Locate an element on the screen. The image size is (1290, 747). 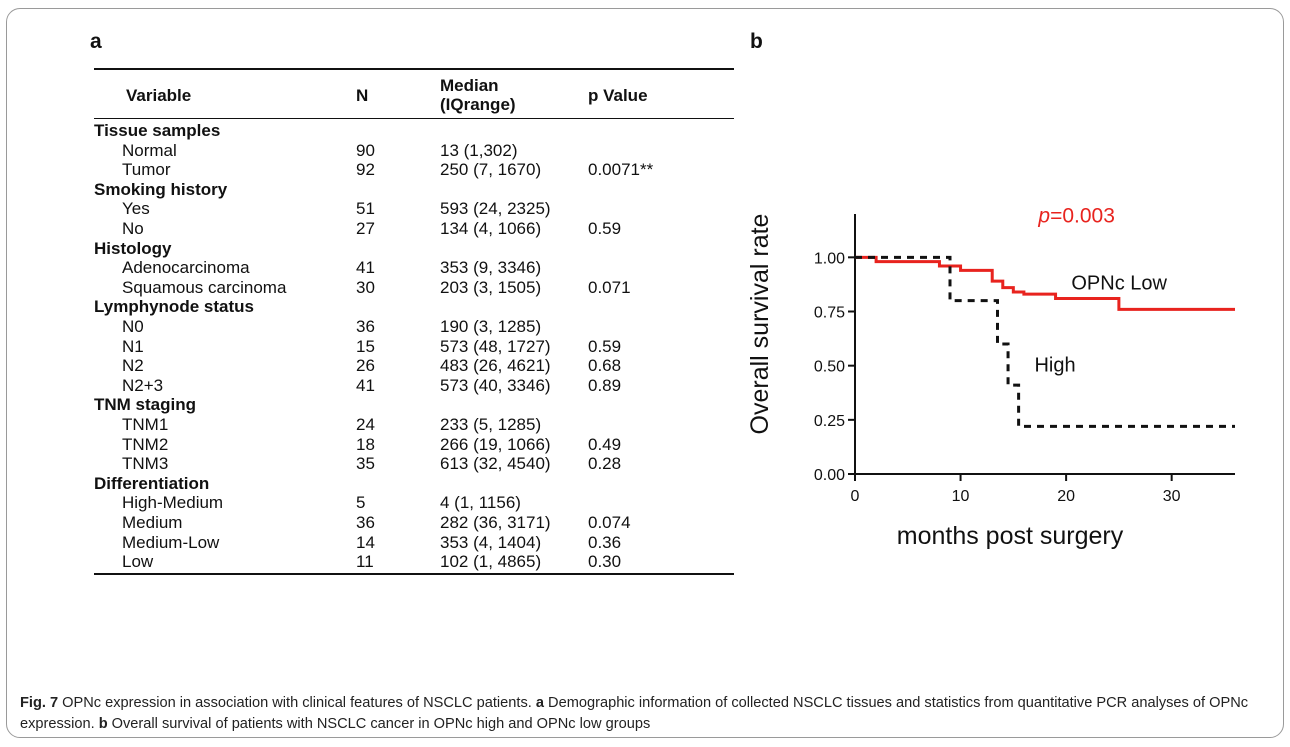
p-value-cell: 0.074 is located at coordinates (609, 522).